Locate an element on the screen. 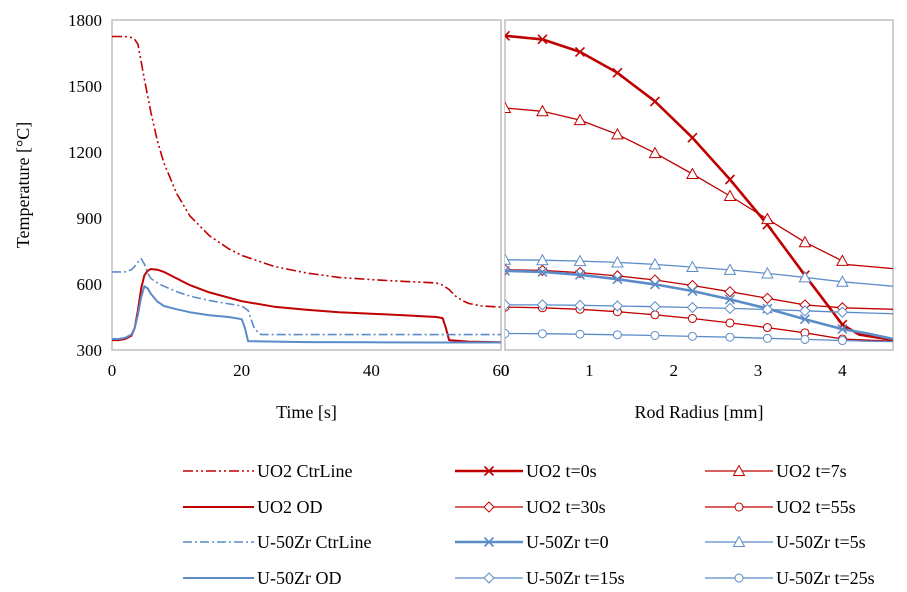  legend-label: U-50Zr t=5s is located at coordinates (821, 542).